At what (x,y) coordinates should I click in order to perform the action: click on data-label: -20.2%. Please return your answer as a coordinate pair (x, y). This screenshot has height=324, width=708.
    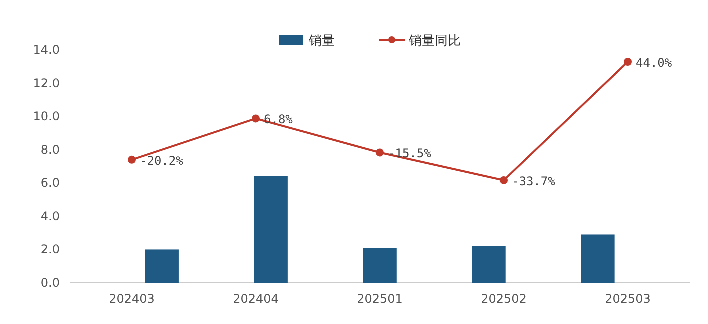
    Looking at the image, I should click on (162, 161).